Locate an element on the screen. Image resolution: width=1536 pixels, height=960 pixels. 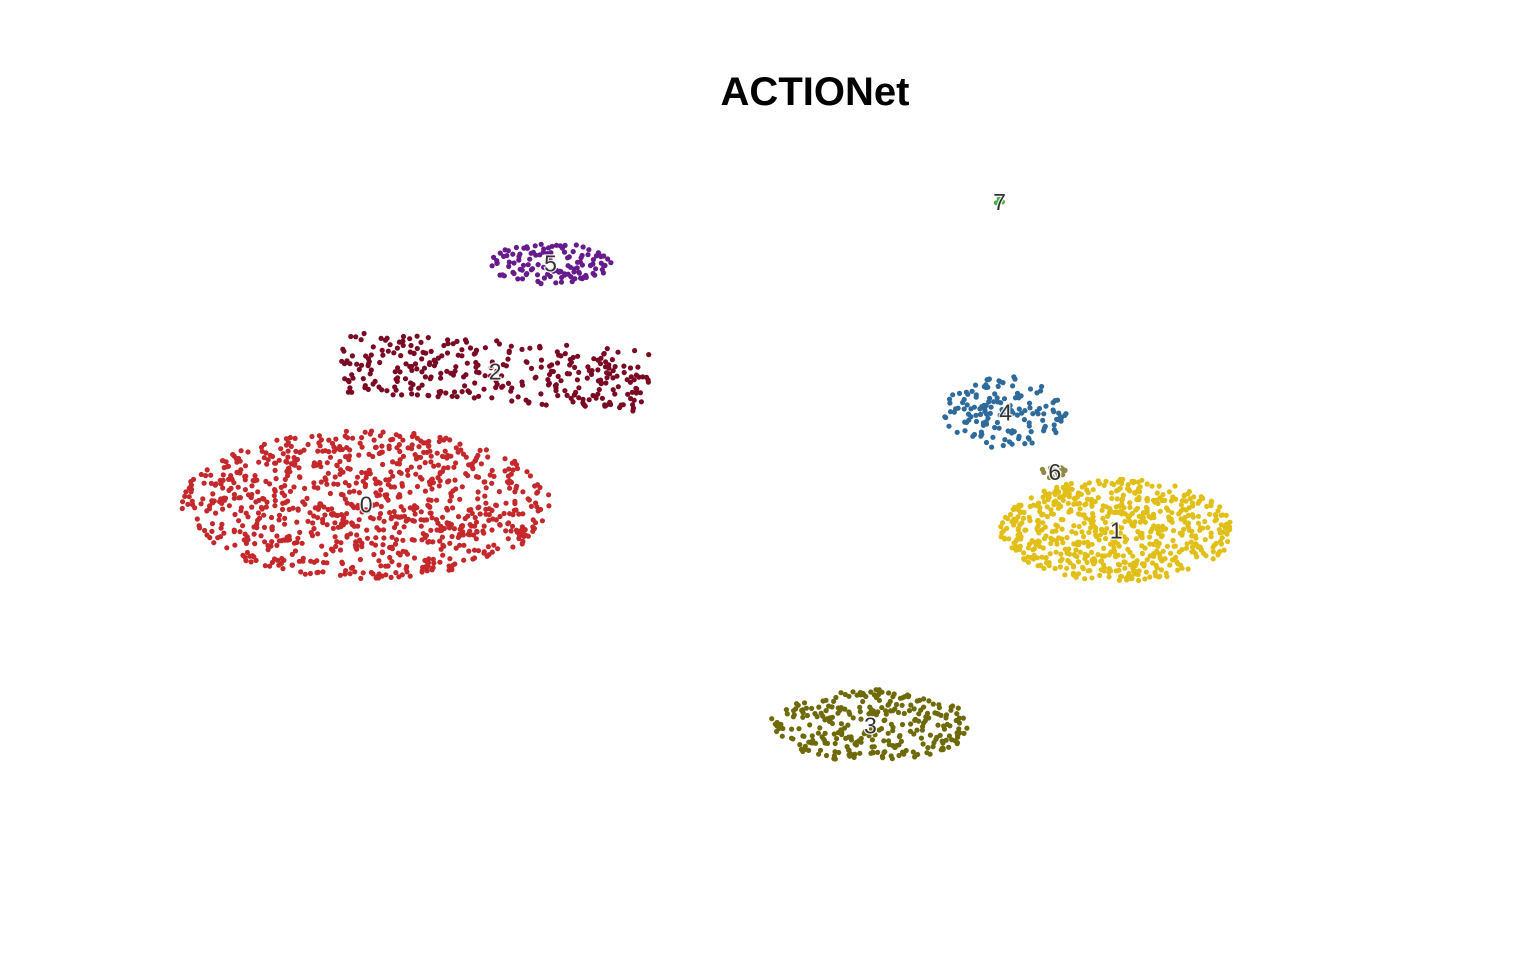
cluster-label-6: 6 is located at coordinates (1054, 472).